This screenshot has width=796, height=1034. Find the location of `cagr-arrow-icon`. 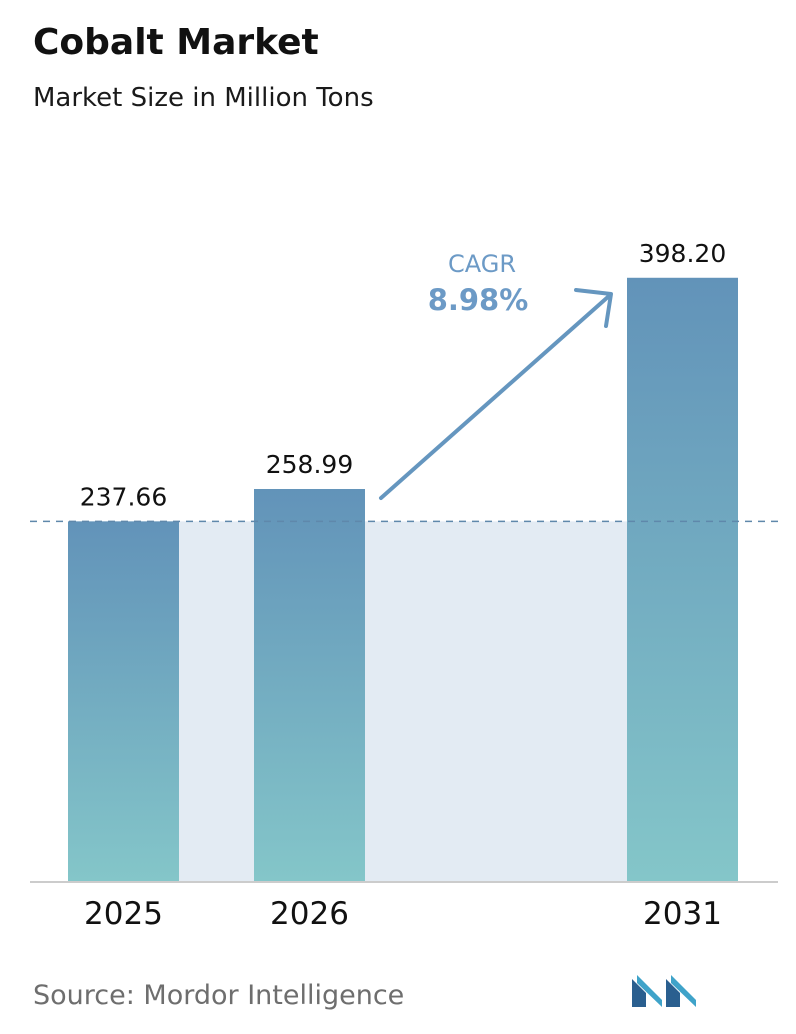

cagr-arrow-icon is located at coordinates (496, 394).